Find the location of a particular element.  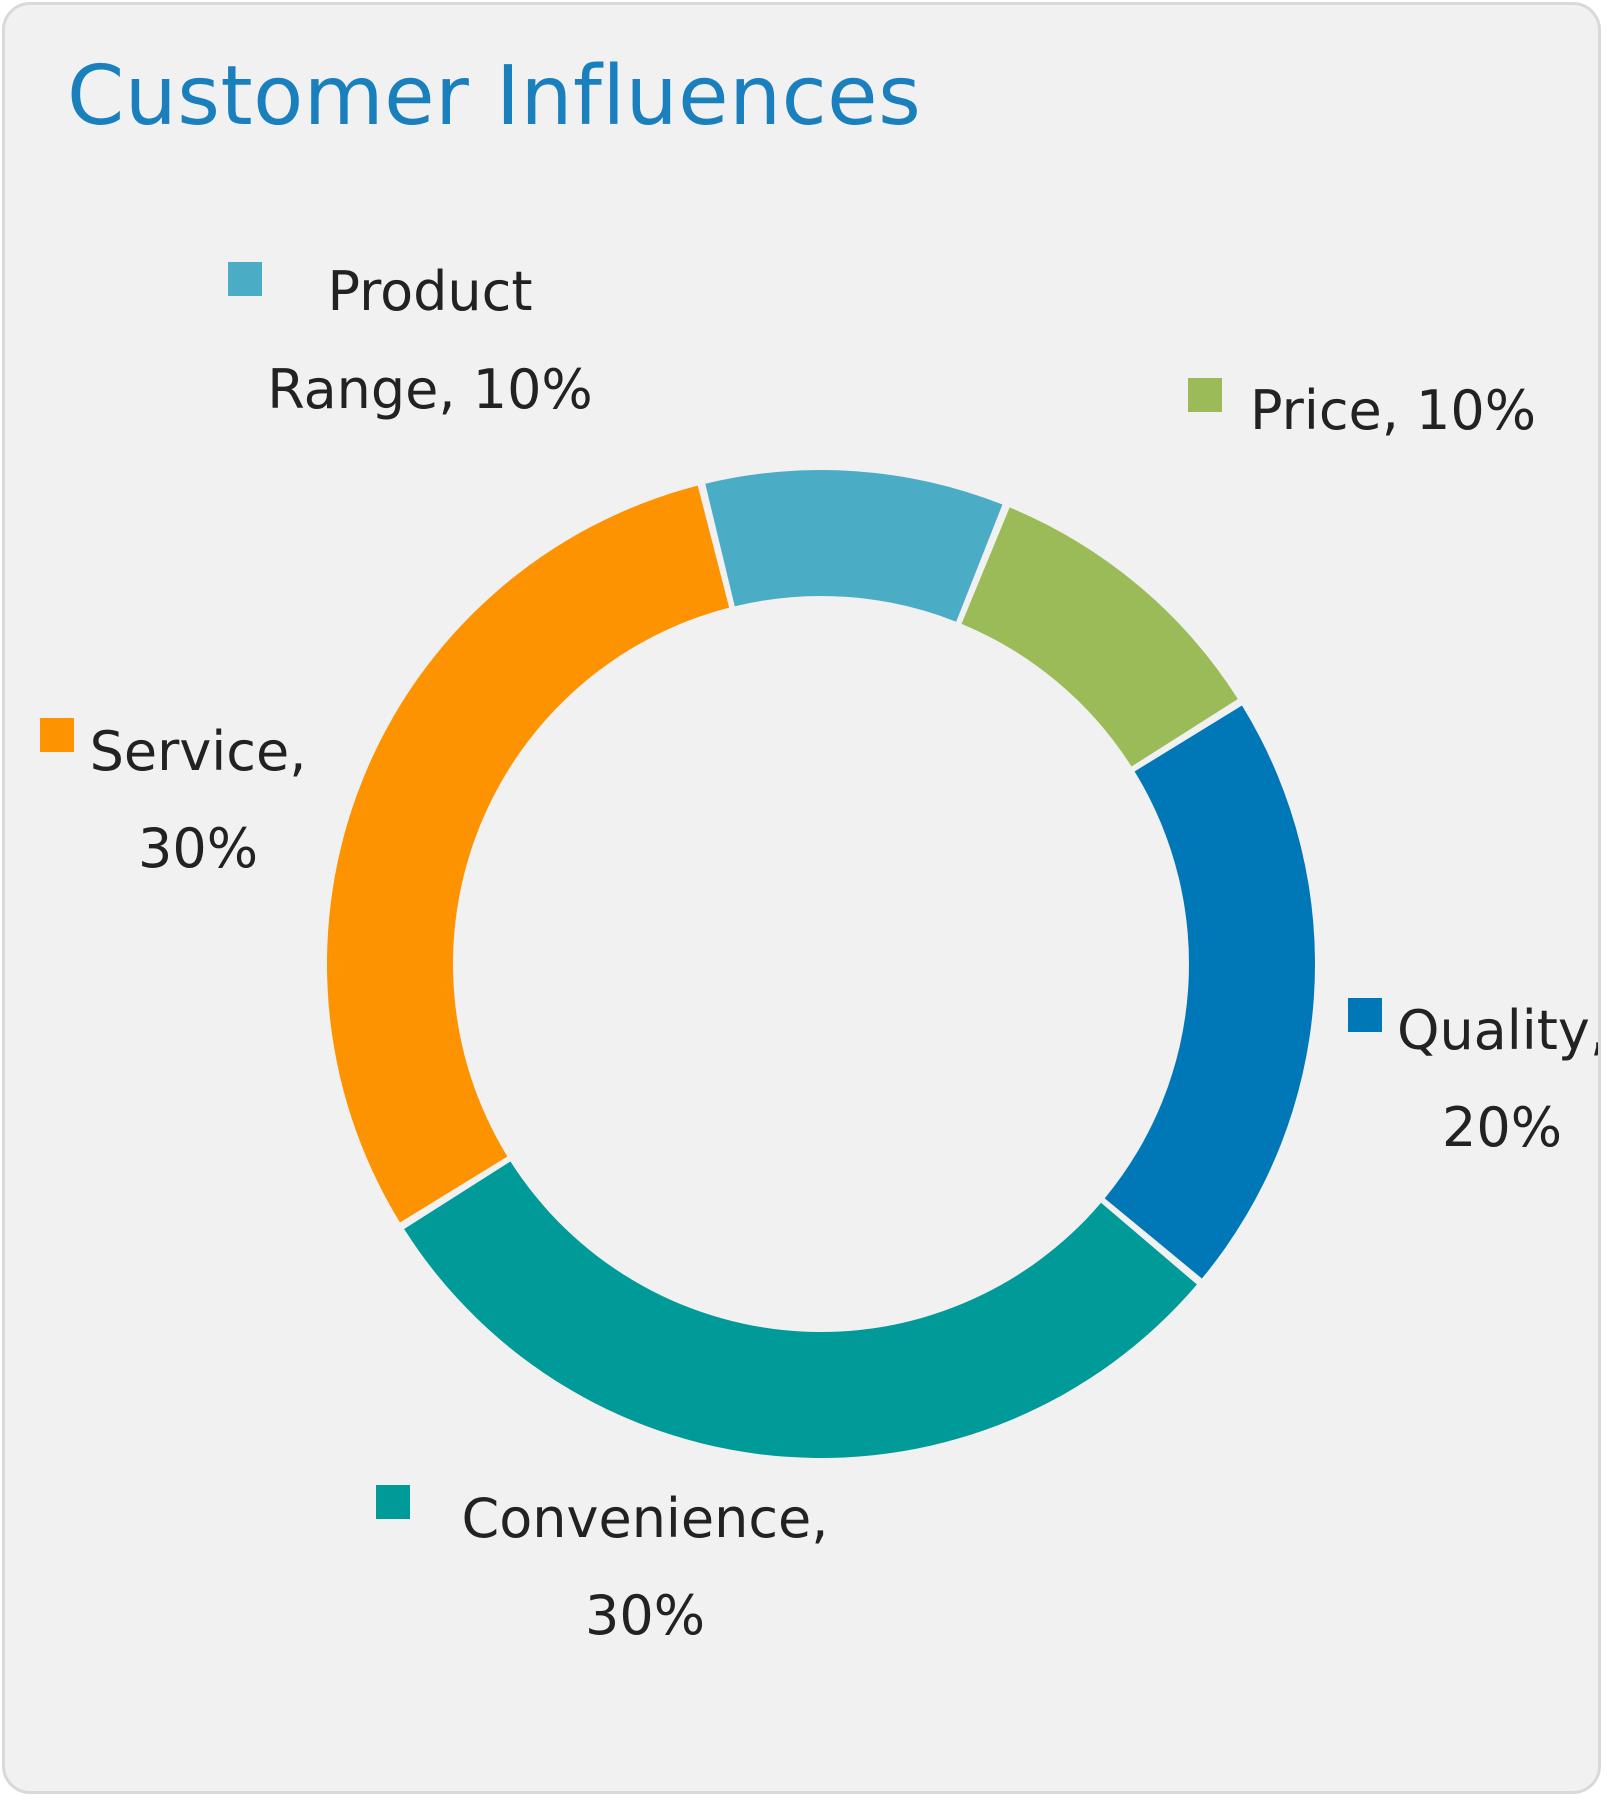

slice-service is located at coordinates (528, 854).